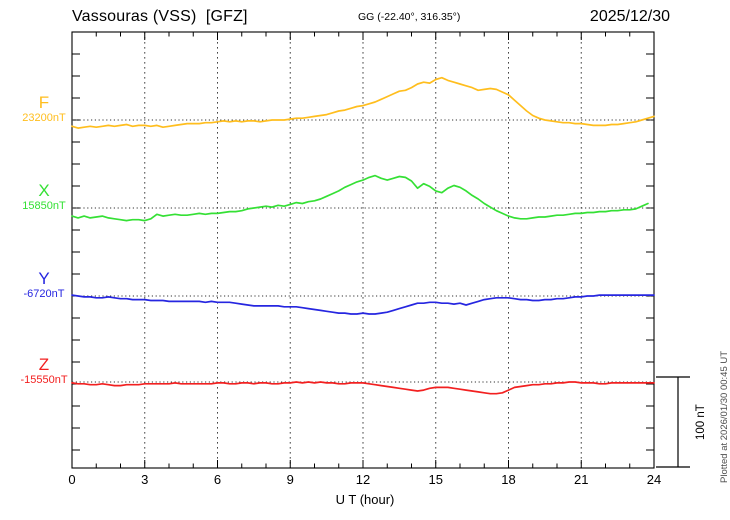 Image resolution: width=730 pixels, height=520 pixels. Describe the element at coordinates (44, 205) in the screenshot. I see `component-baseline-value: 15850nT` at that location.